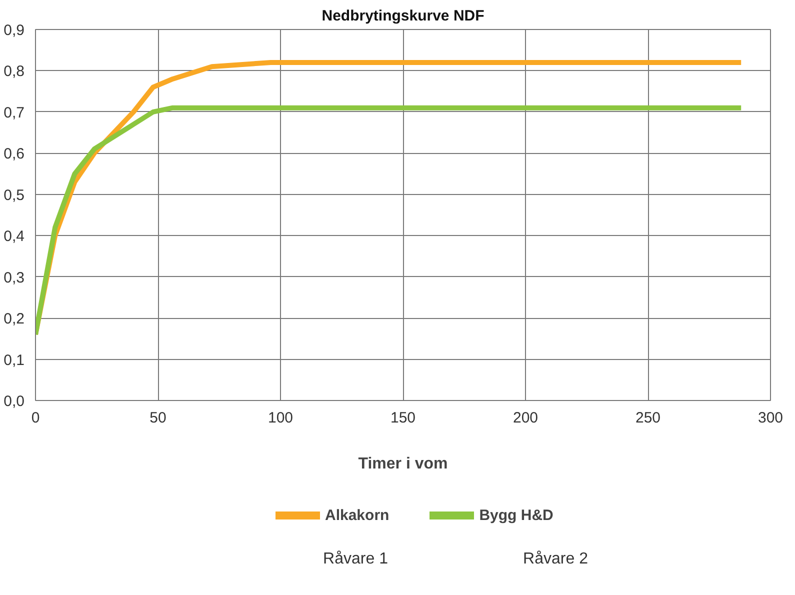 This screenshot has height=595, width=795. What do you see at coordinates (403, 464) in the screenshot?
I see `x-axis-title: Timer i vom` at bounding box center [403, 464].